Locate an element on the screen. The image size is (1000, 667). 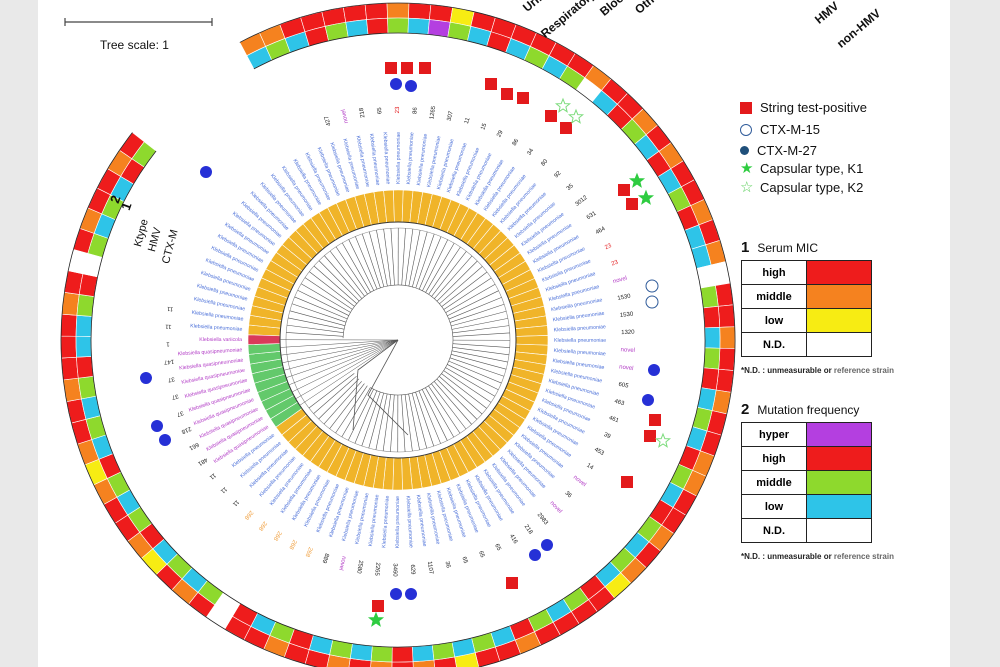
st-label: 1320 is located at coordinates (628, 333).